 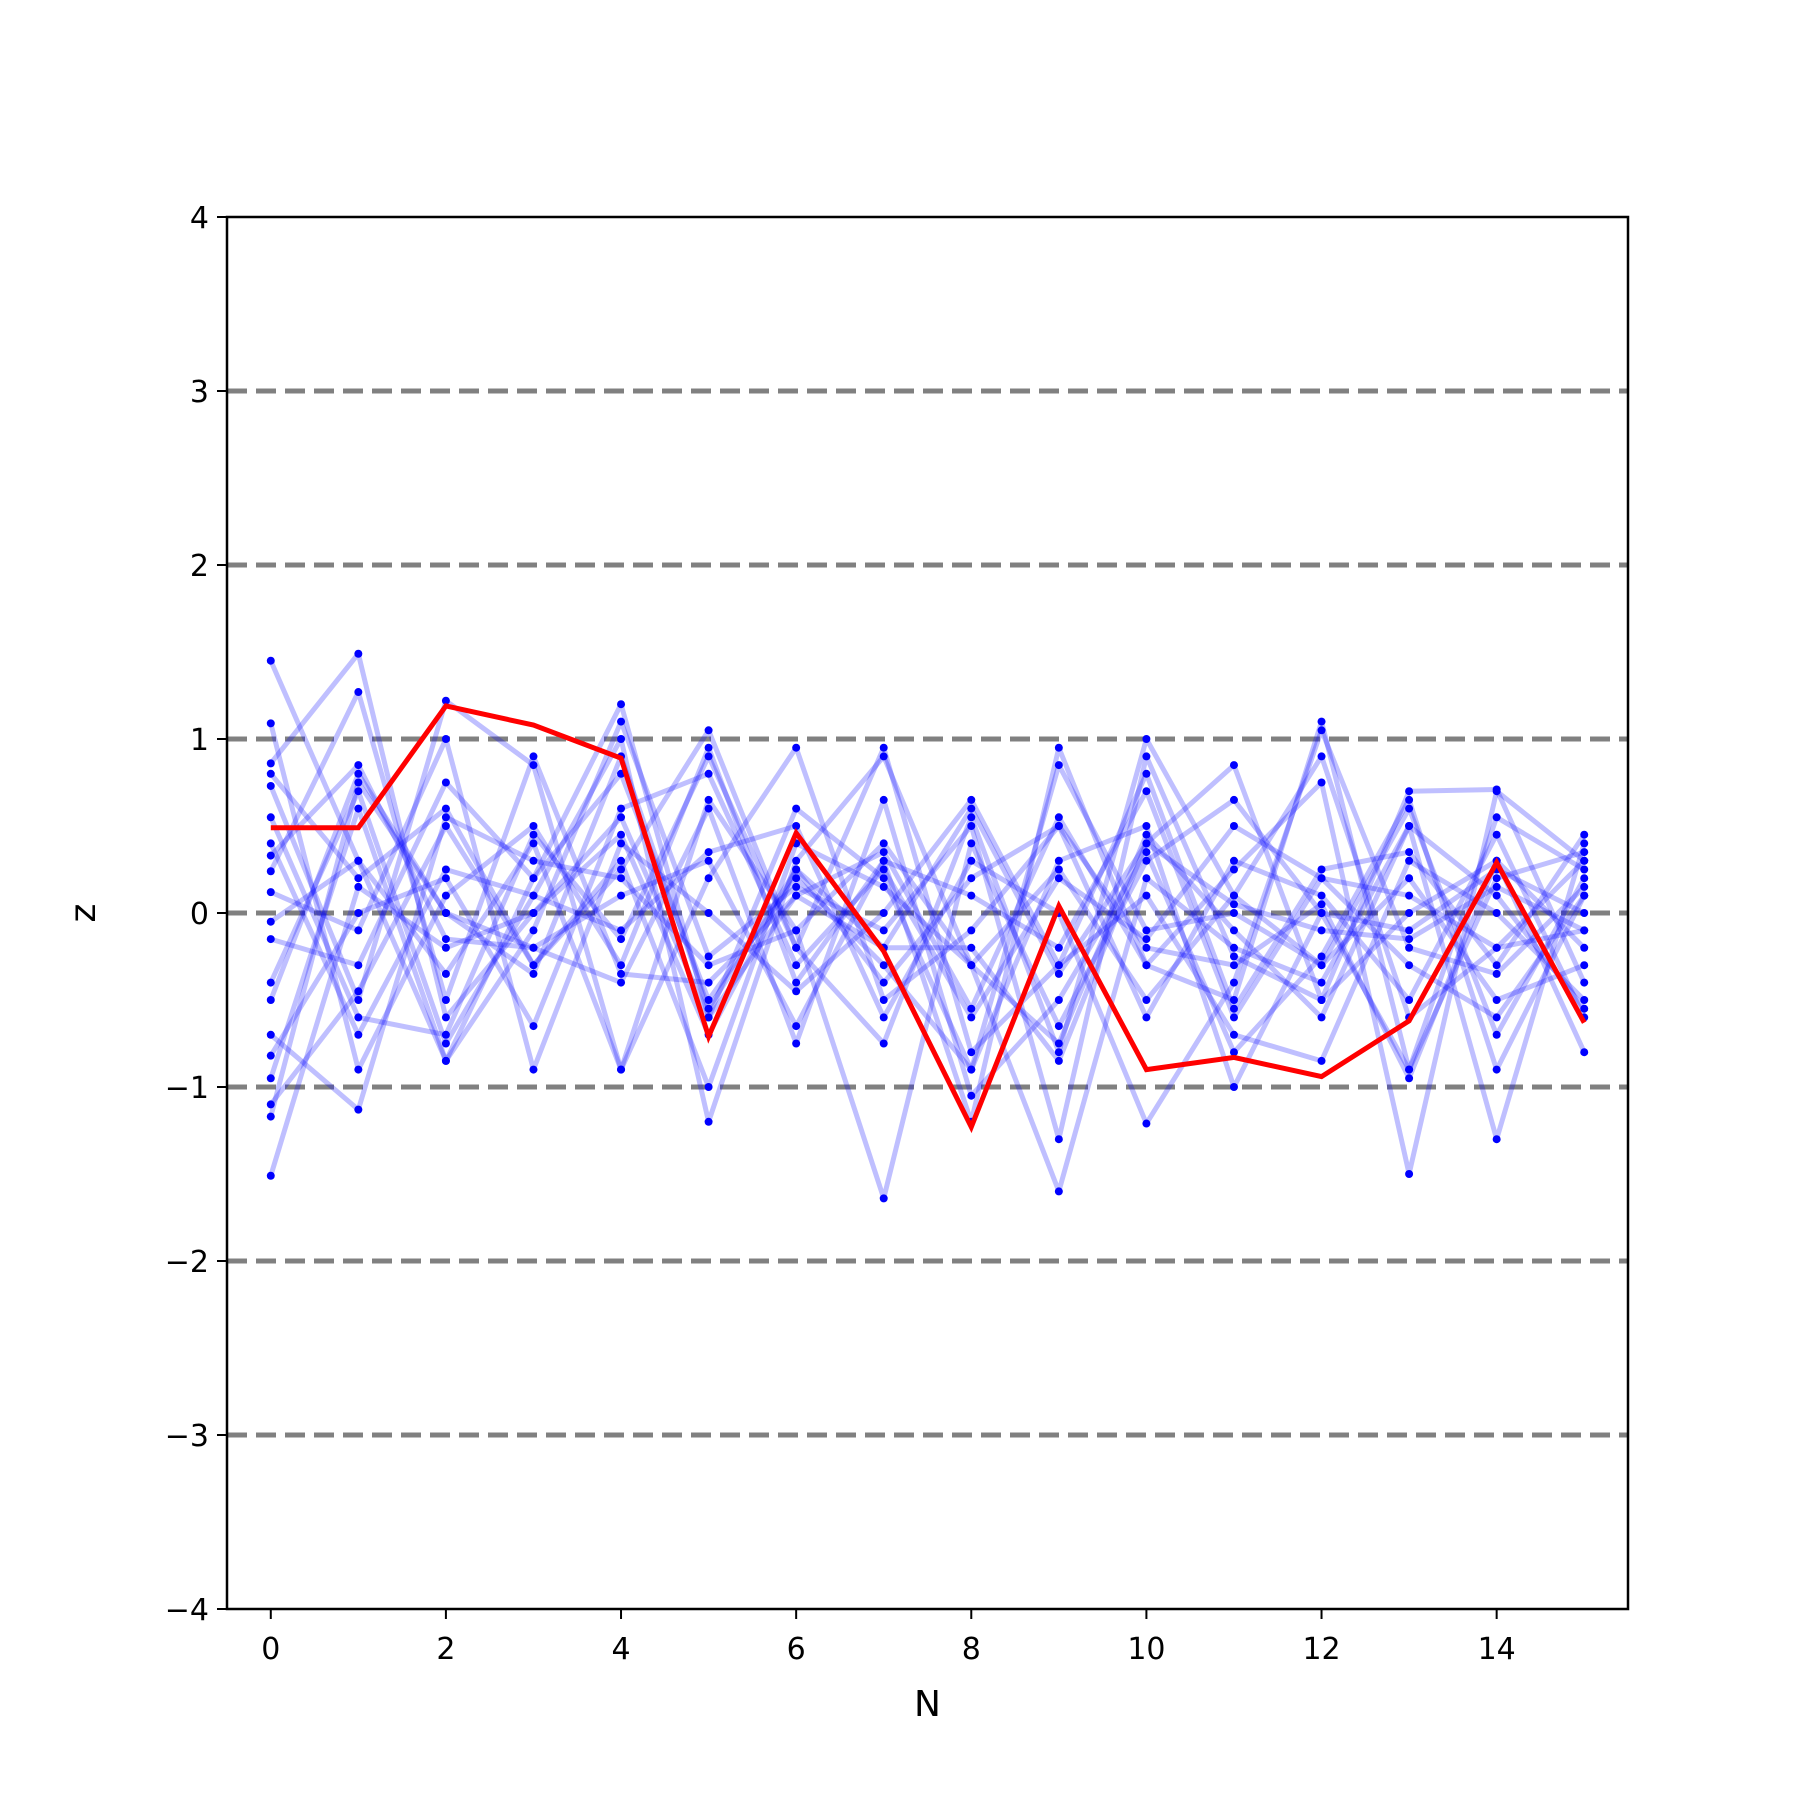 I want to click on y-axis-ticks: −4 −3 −2 −1 0 1 2 3 4, so click(x=196, y=914).